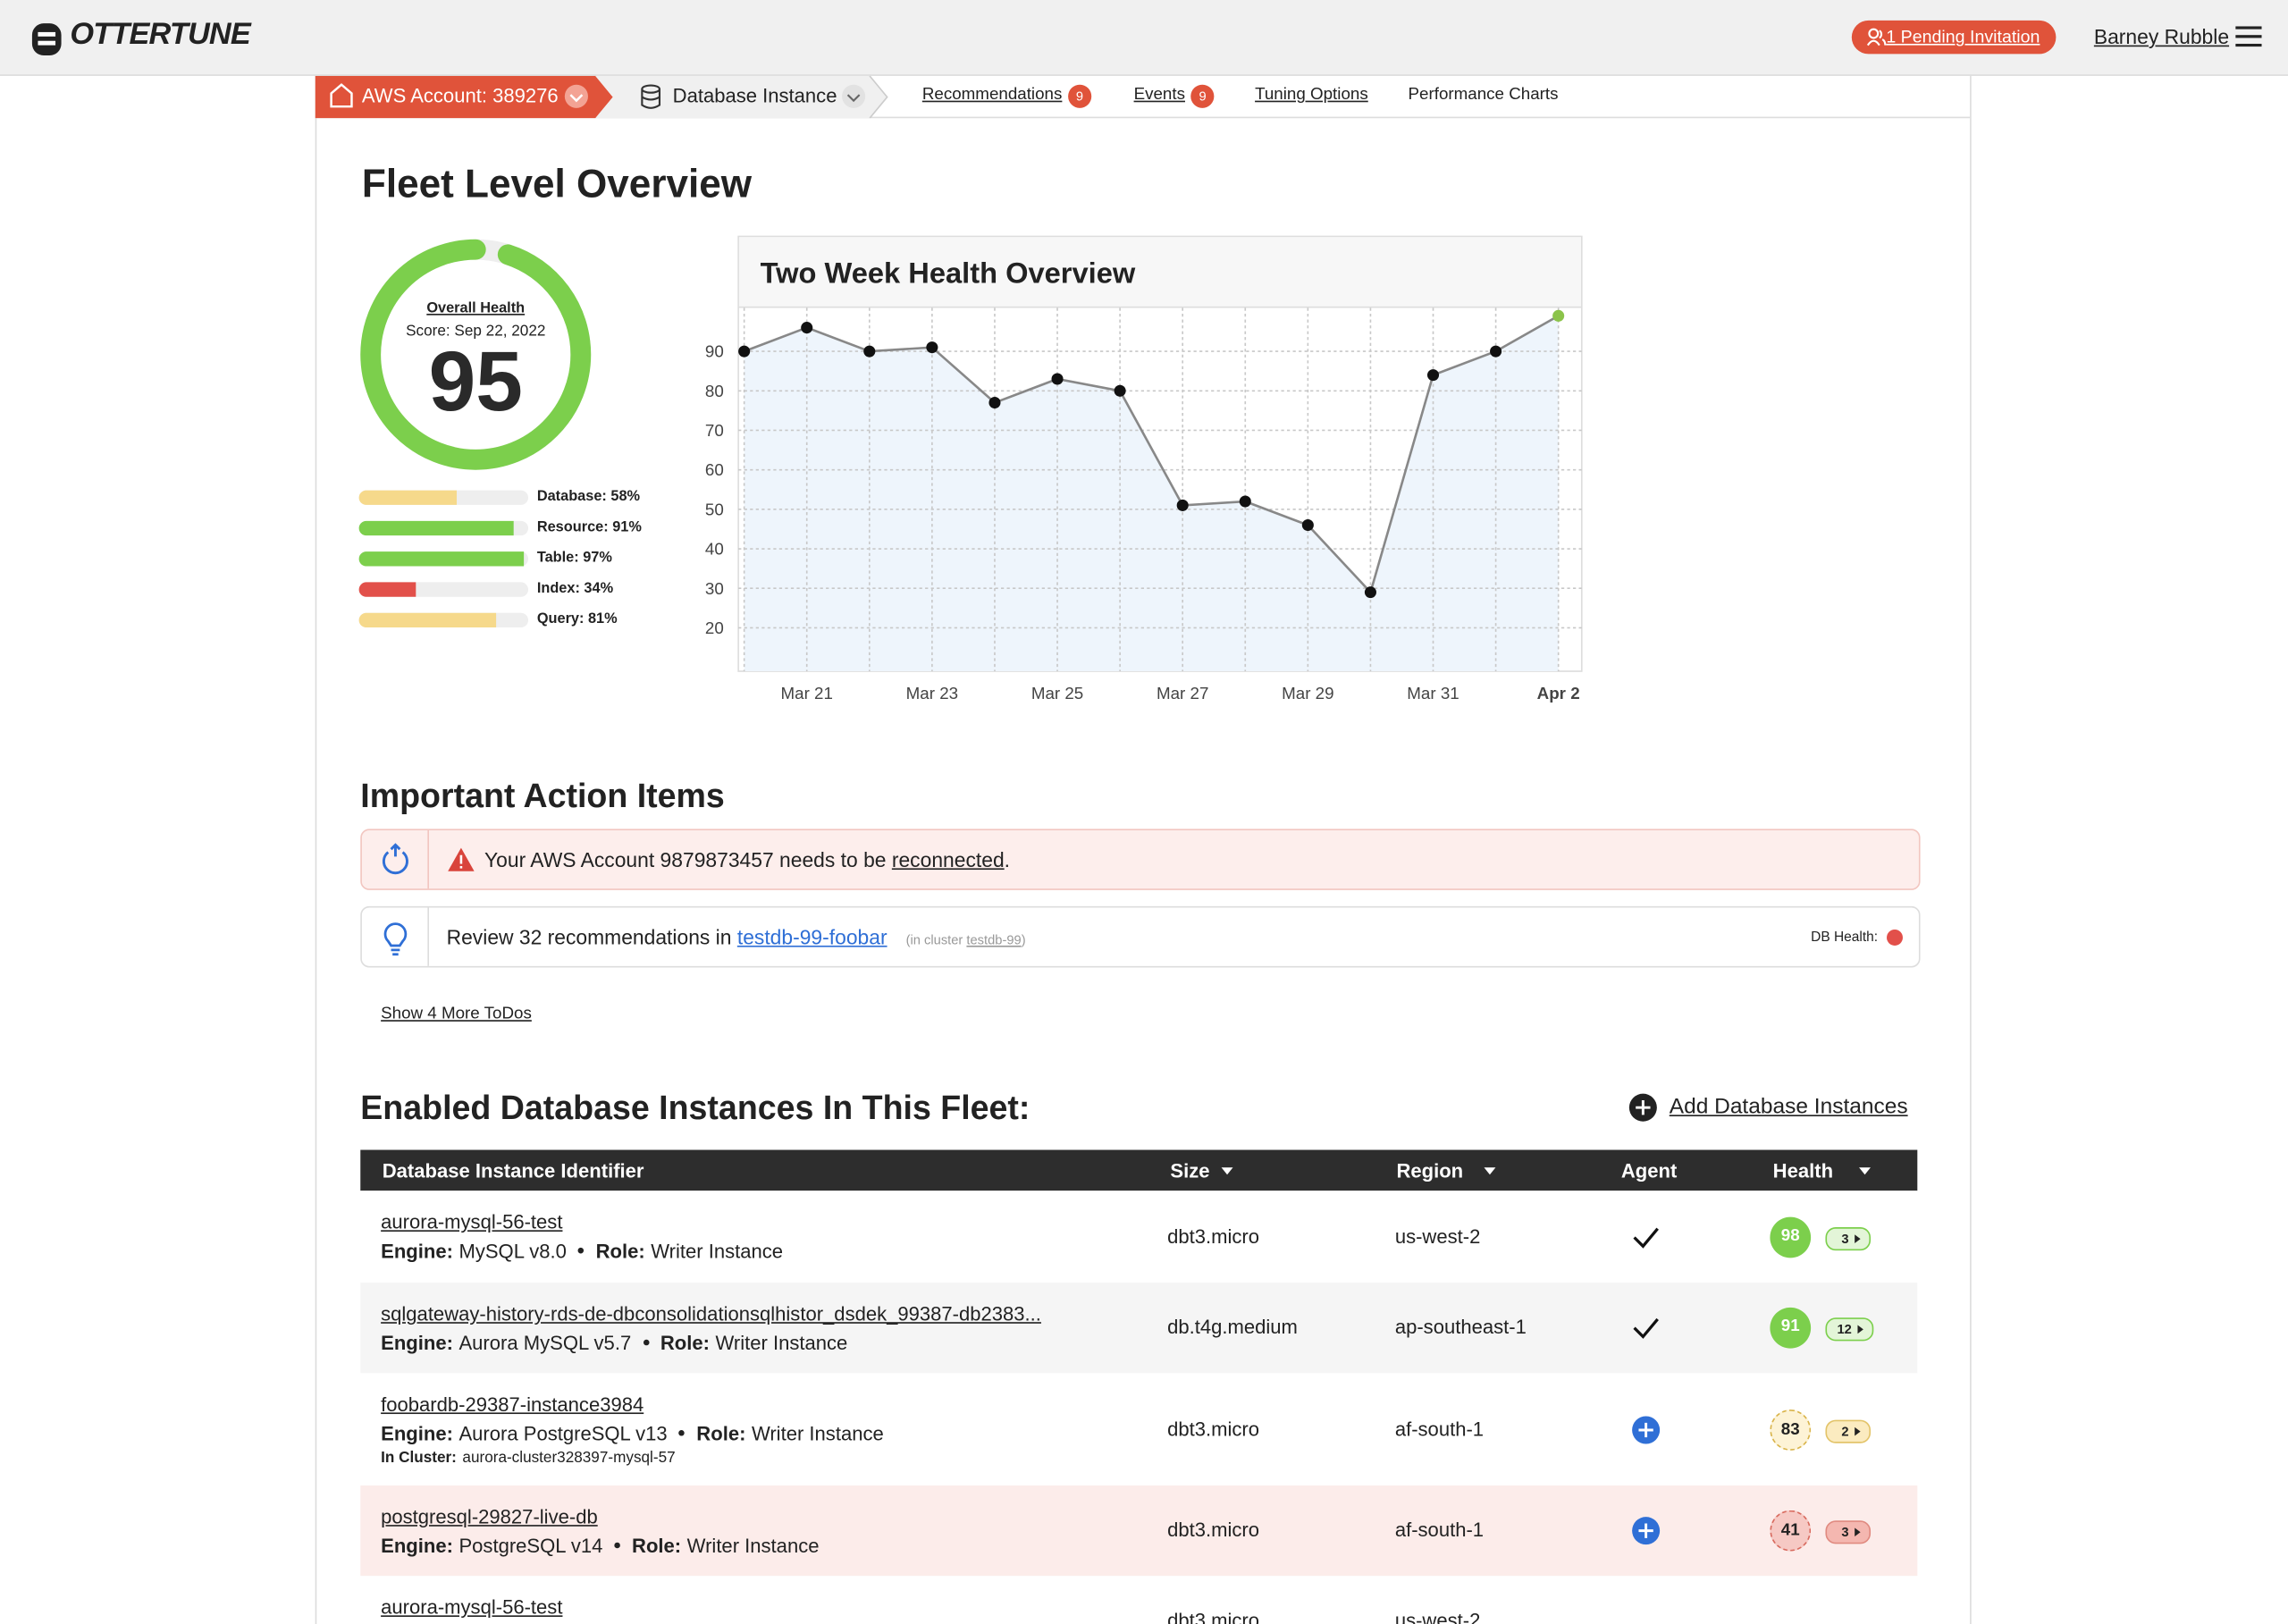 The width and height of the screenshot is (2288, 1624). What do you see at coordinates (1791, 1237) in the screenshot?
I see `health-score: 98` at bounding box center [1791, 1237].